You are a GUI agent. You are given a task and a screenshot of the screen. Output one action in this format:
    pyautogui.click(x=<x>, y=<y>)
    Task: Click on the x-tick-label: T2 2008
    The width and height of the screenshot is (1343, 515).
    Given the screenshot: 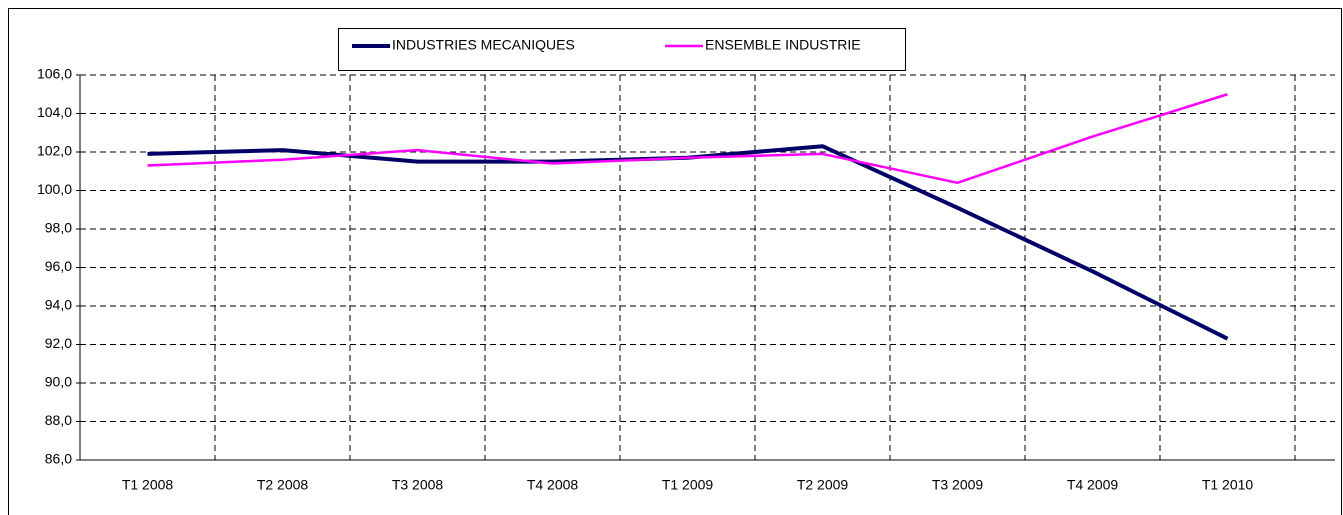 What is the action you would take?
    pyautogui.click(x=283, y=485)
    